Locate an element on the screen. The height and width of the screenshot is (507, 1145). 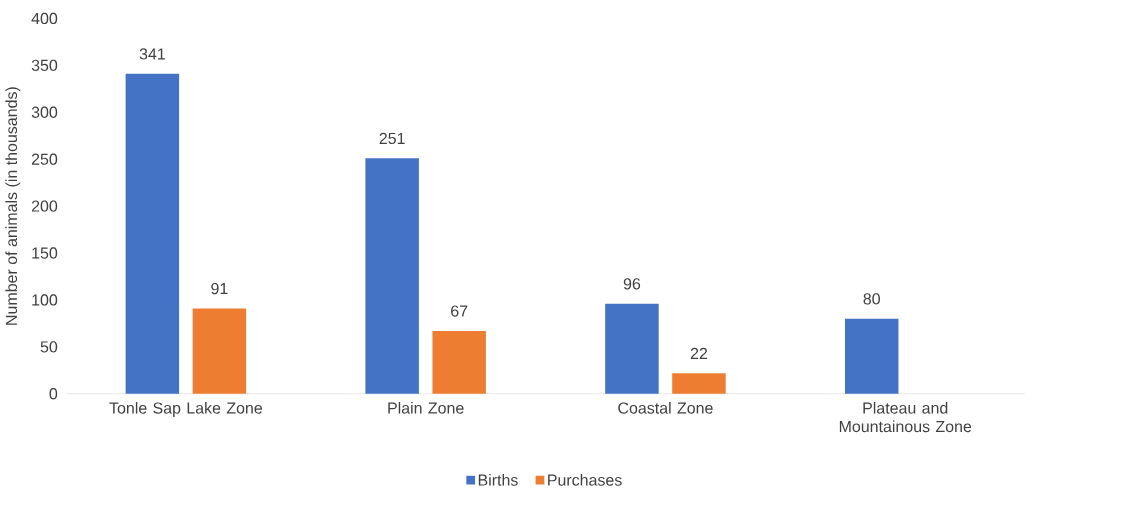
data-label: 67 is located at coordinates (459, 311).